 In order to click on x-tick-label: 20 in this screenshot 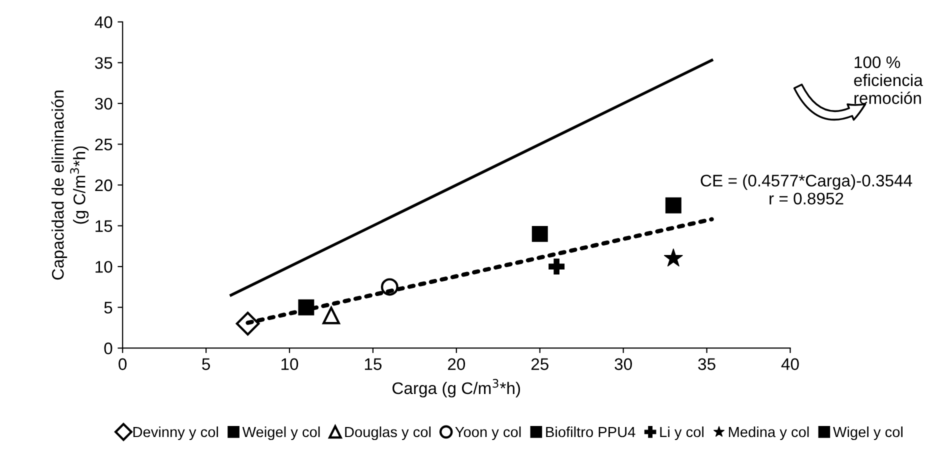, I will do `click(457, 364)`.